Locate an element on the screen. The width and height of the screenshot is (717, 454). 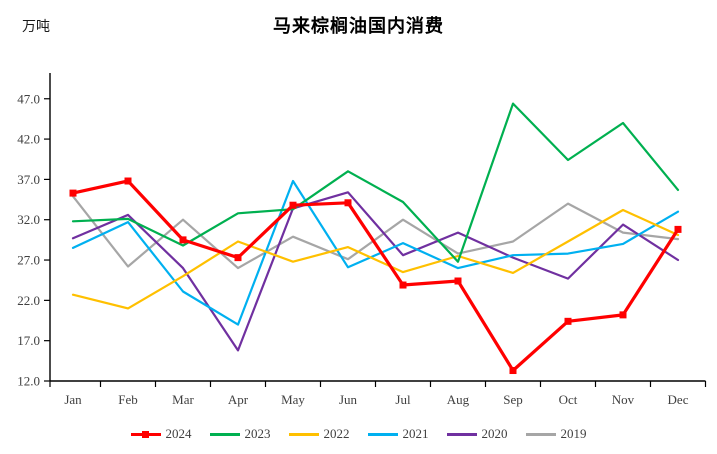
legend-line-swatch-2020 is located at coordinates (461, 434).